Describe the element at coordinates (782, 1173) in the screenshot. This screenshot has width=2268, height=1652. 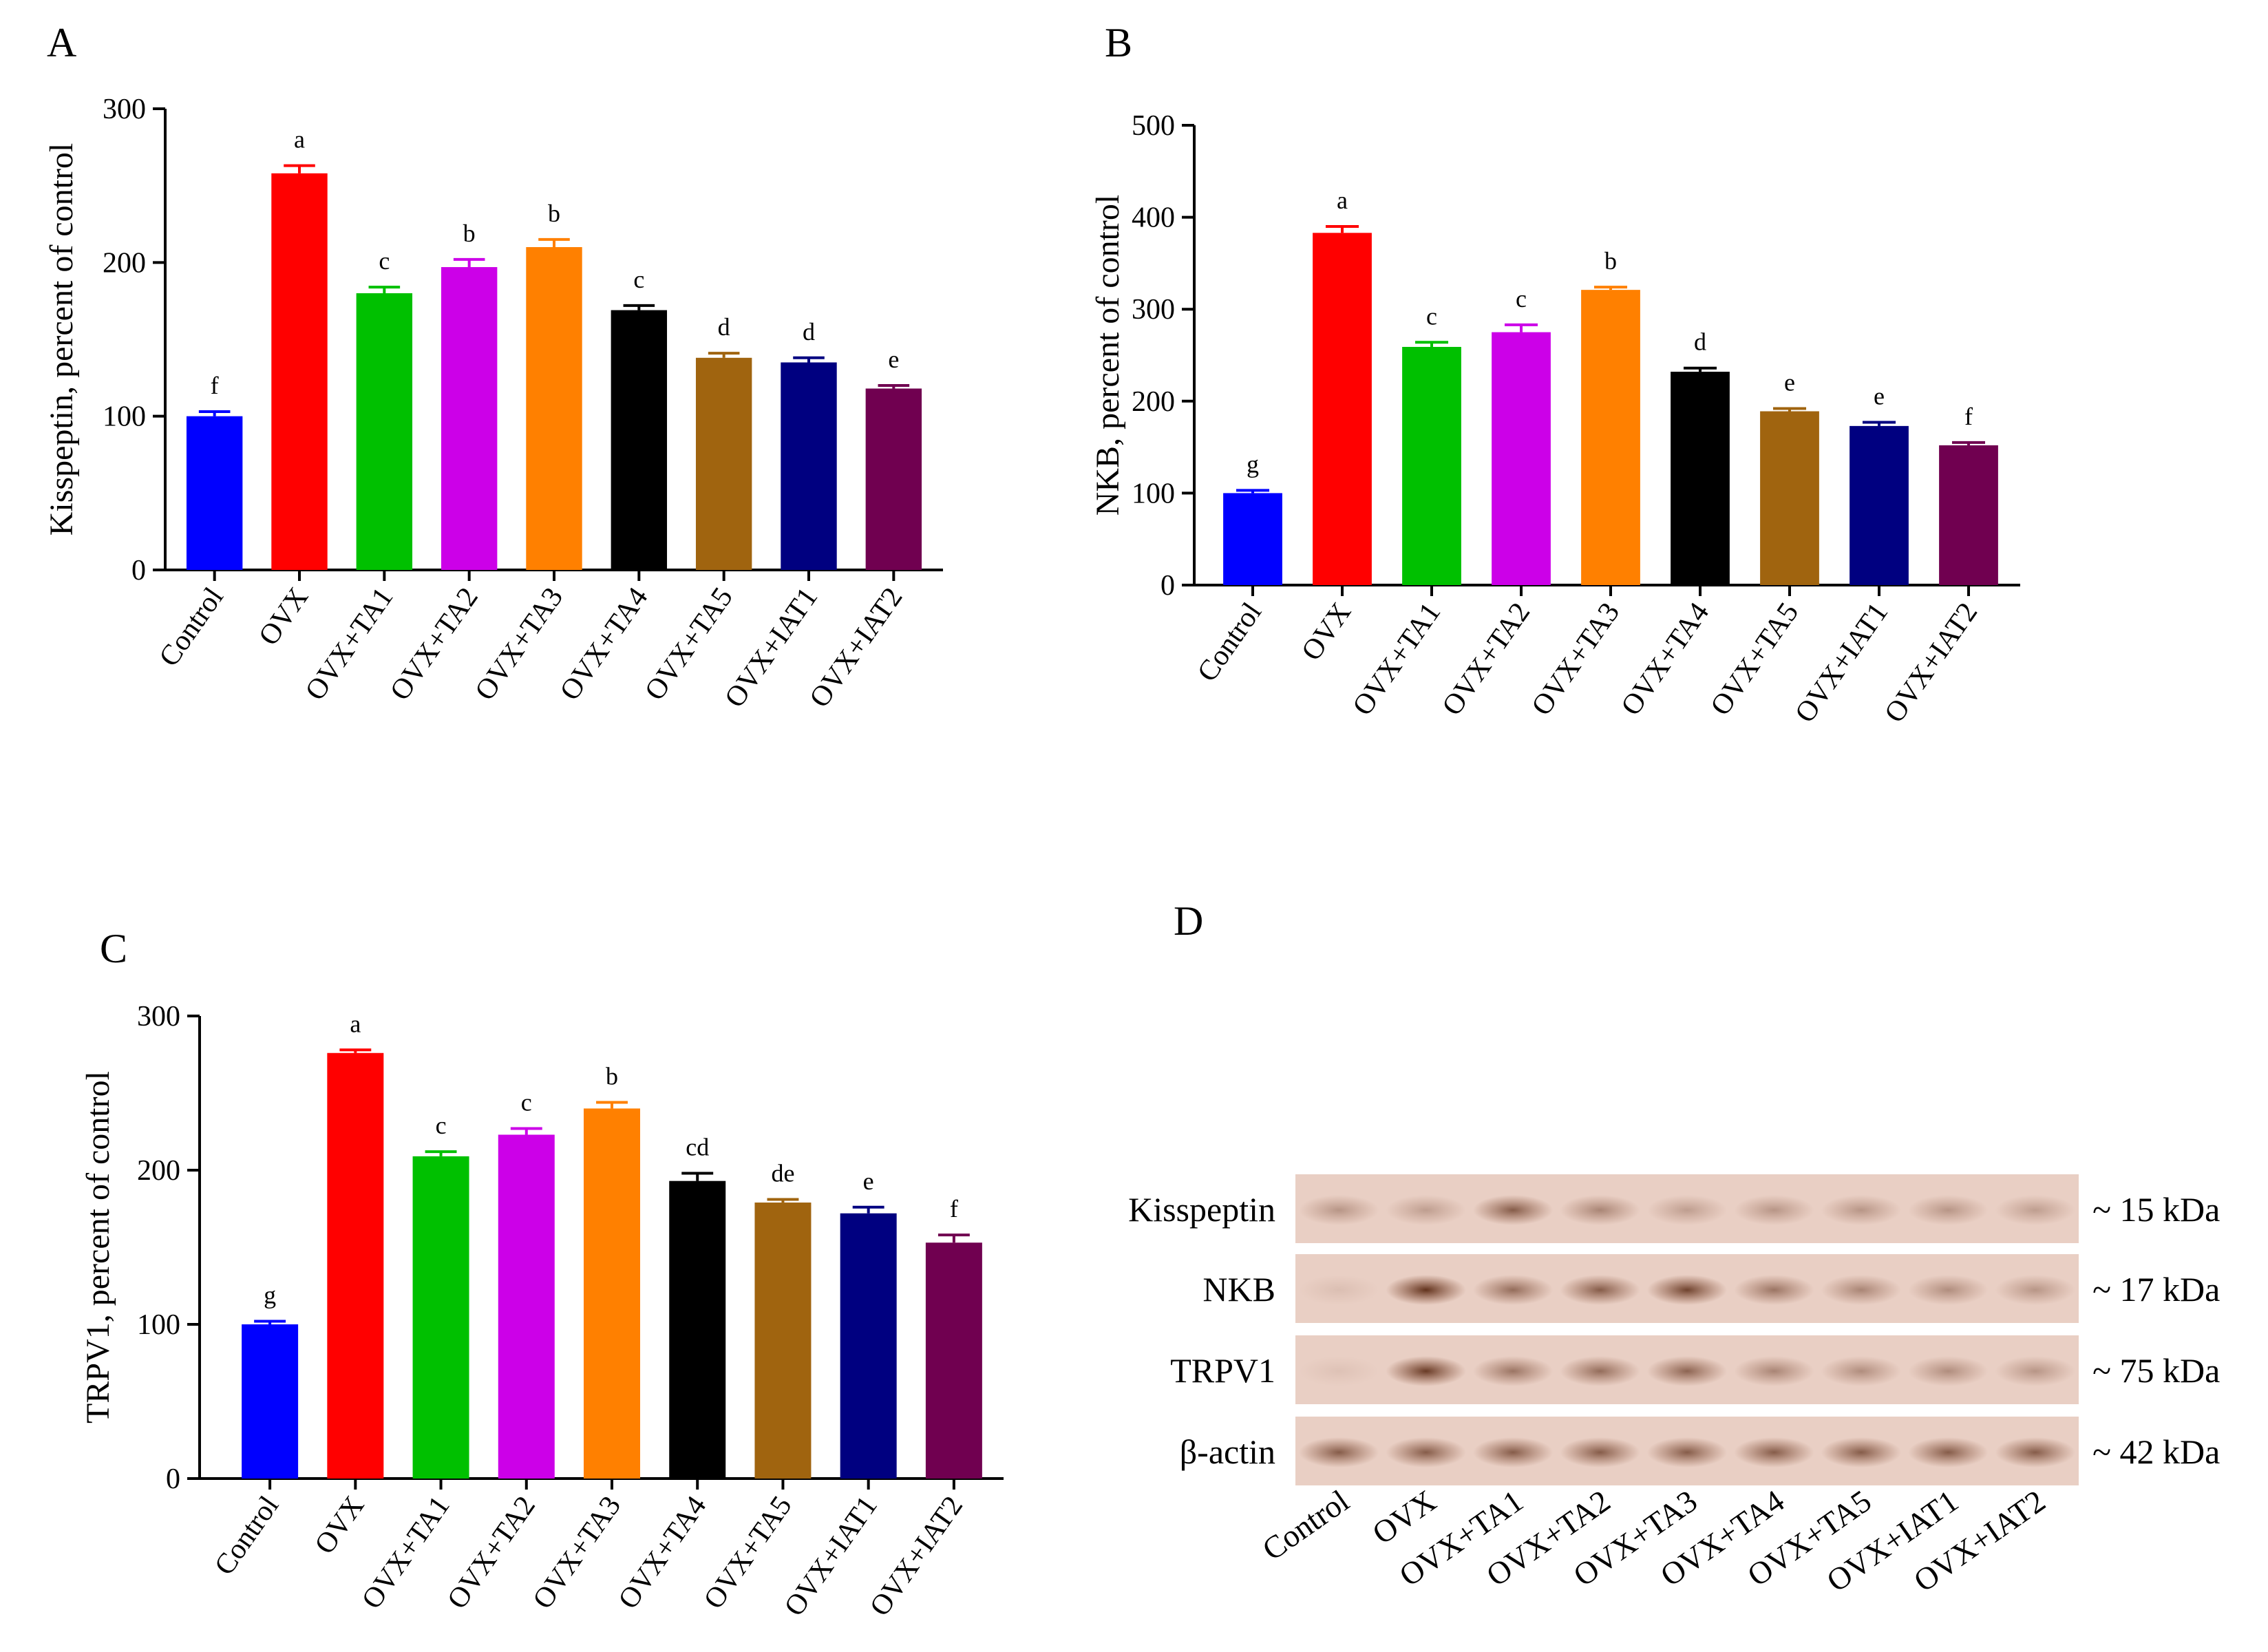
I see `significance-label: de` at that location.